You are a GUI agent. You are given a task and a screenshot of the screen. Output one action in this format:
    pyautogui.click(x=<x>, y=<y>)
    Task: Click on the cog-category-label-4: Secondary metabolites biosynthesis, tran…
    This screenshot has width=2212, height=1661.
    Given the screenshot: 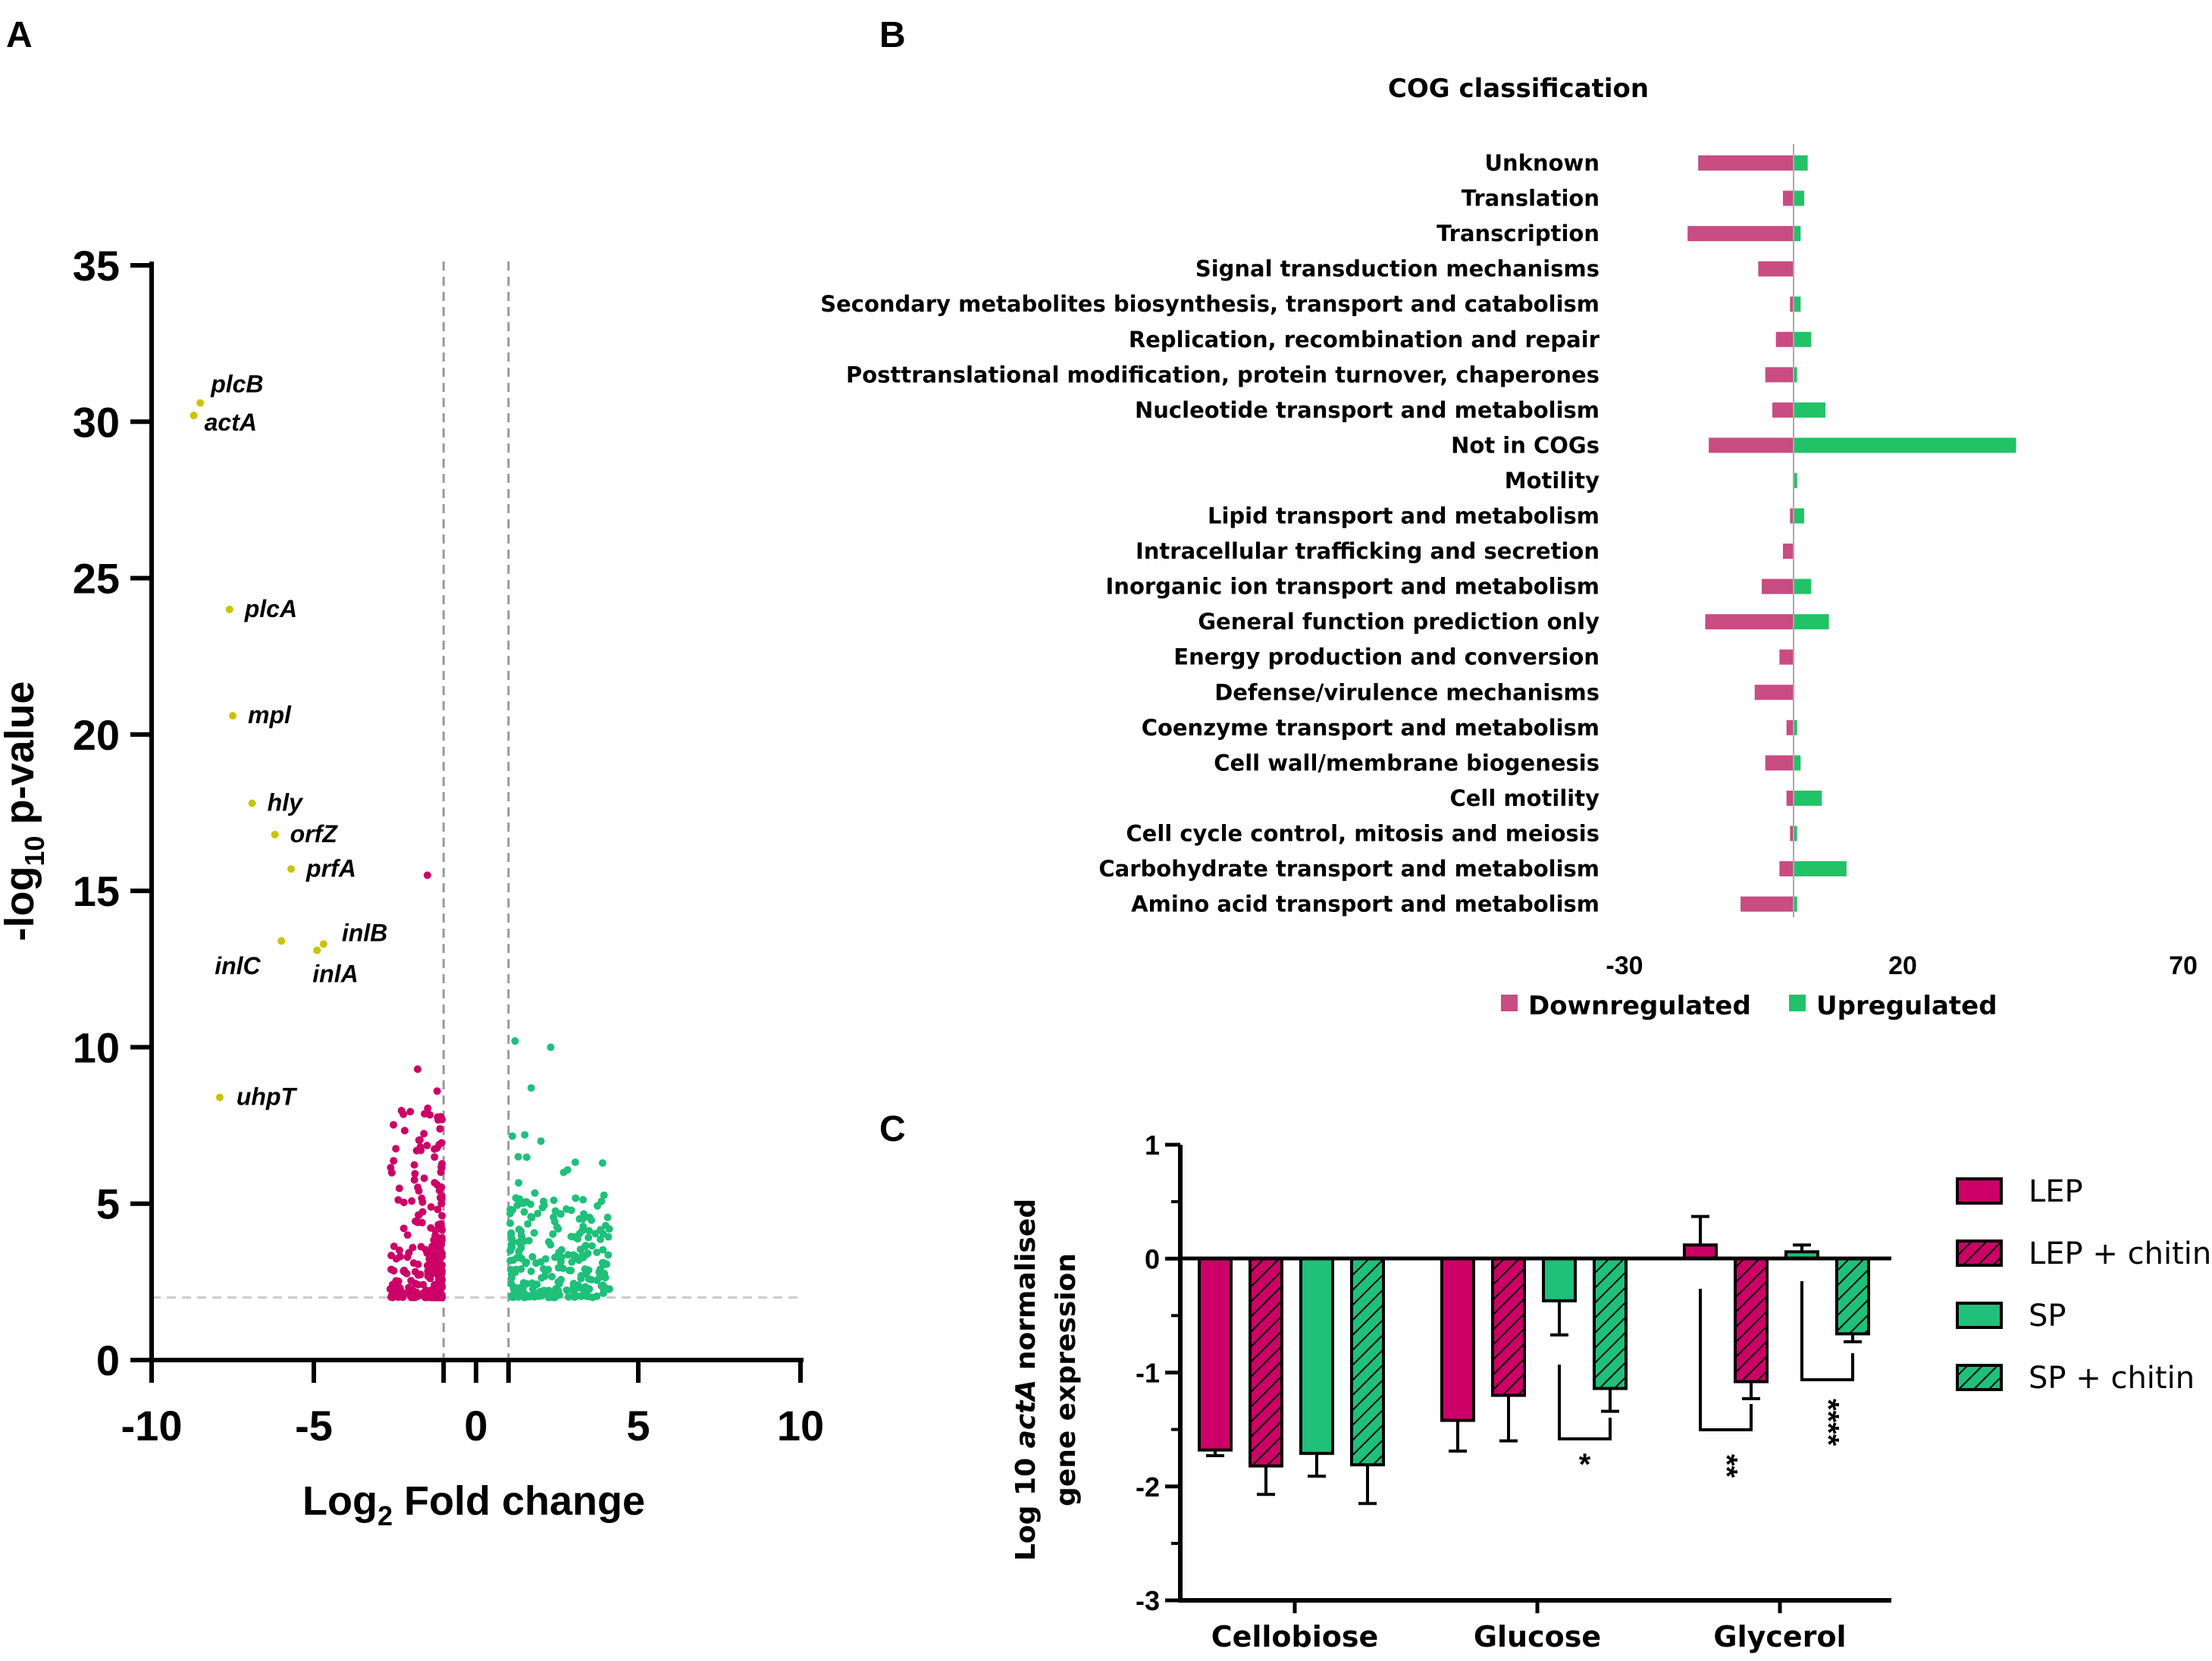 What is the action you would take?
    pyautogui.click(x=1209, y=304)
    